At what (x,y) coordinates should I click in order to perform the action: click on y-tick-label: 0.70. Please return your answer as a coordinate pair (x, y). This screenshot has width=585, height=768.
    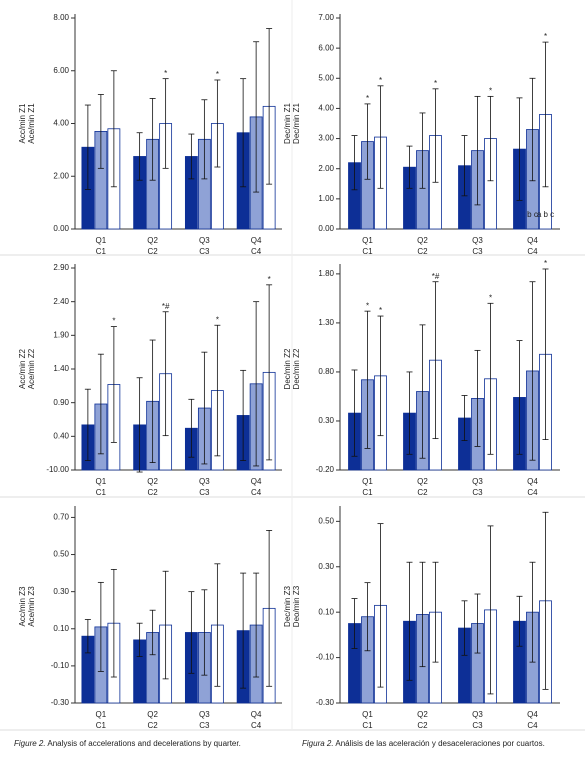
    Looking at the image, I should click on (61, 517).